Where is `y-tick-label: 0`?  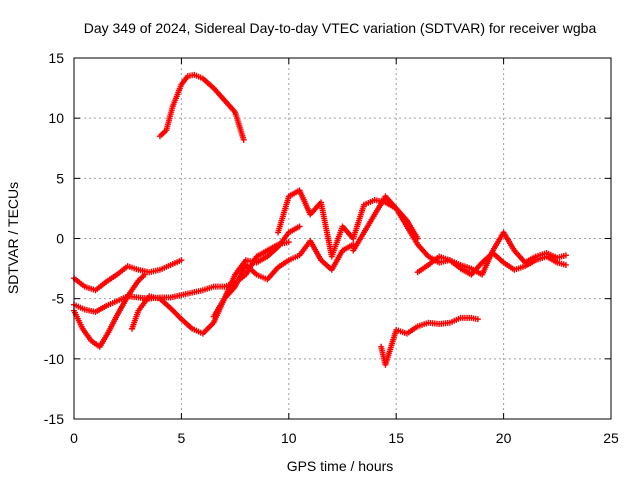
y-tick-label: 0 is located at coordinates (60, 239).